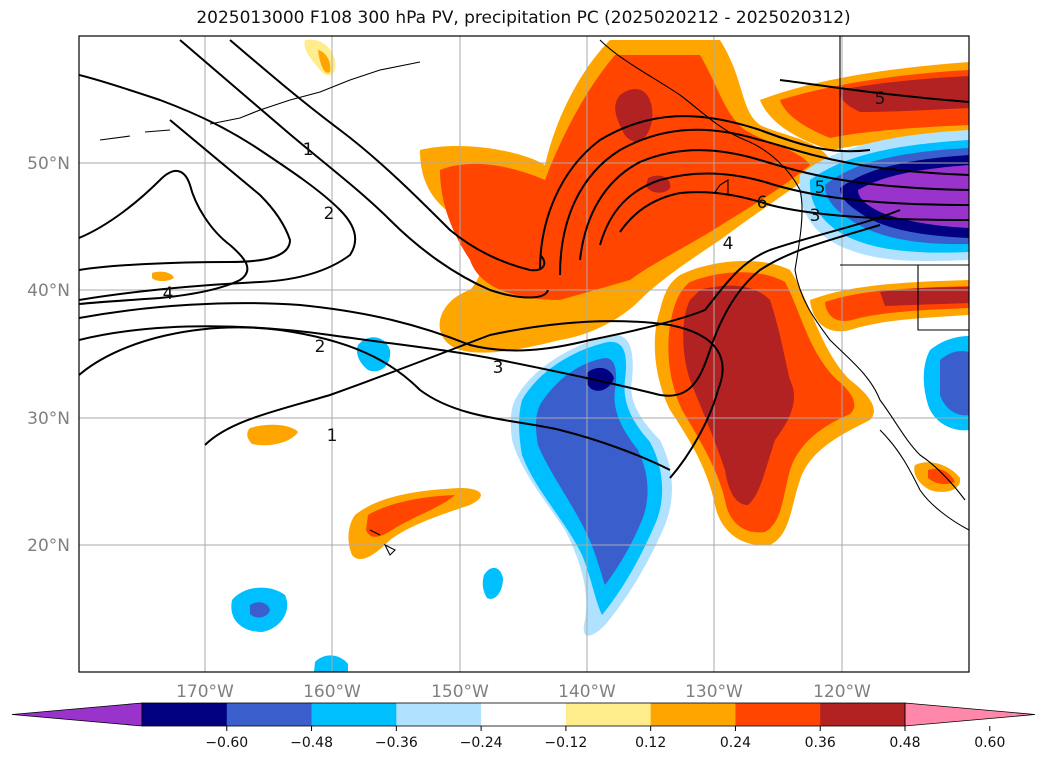 Image resolution: width=1047 pixels, height=765 pixels. What do you see at coordinates (48, 291) in the screenshot?
I see `lat-label-40n: 40°N` at bounding box center [48, 291].